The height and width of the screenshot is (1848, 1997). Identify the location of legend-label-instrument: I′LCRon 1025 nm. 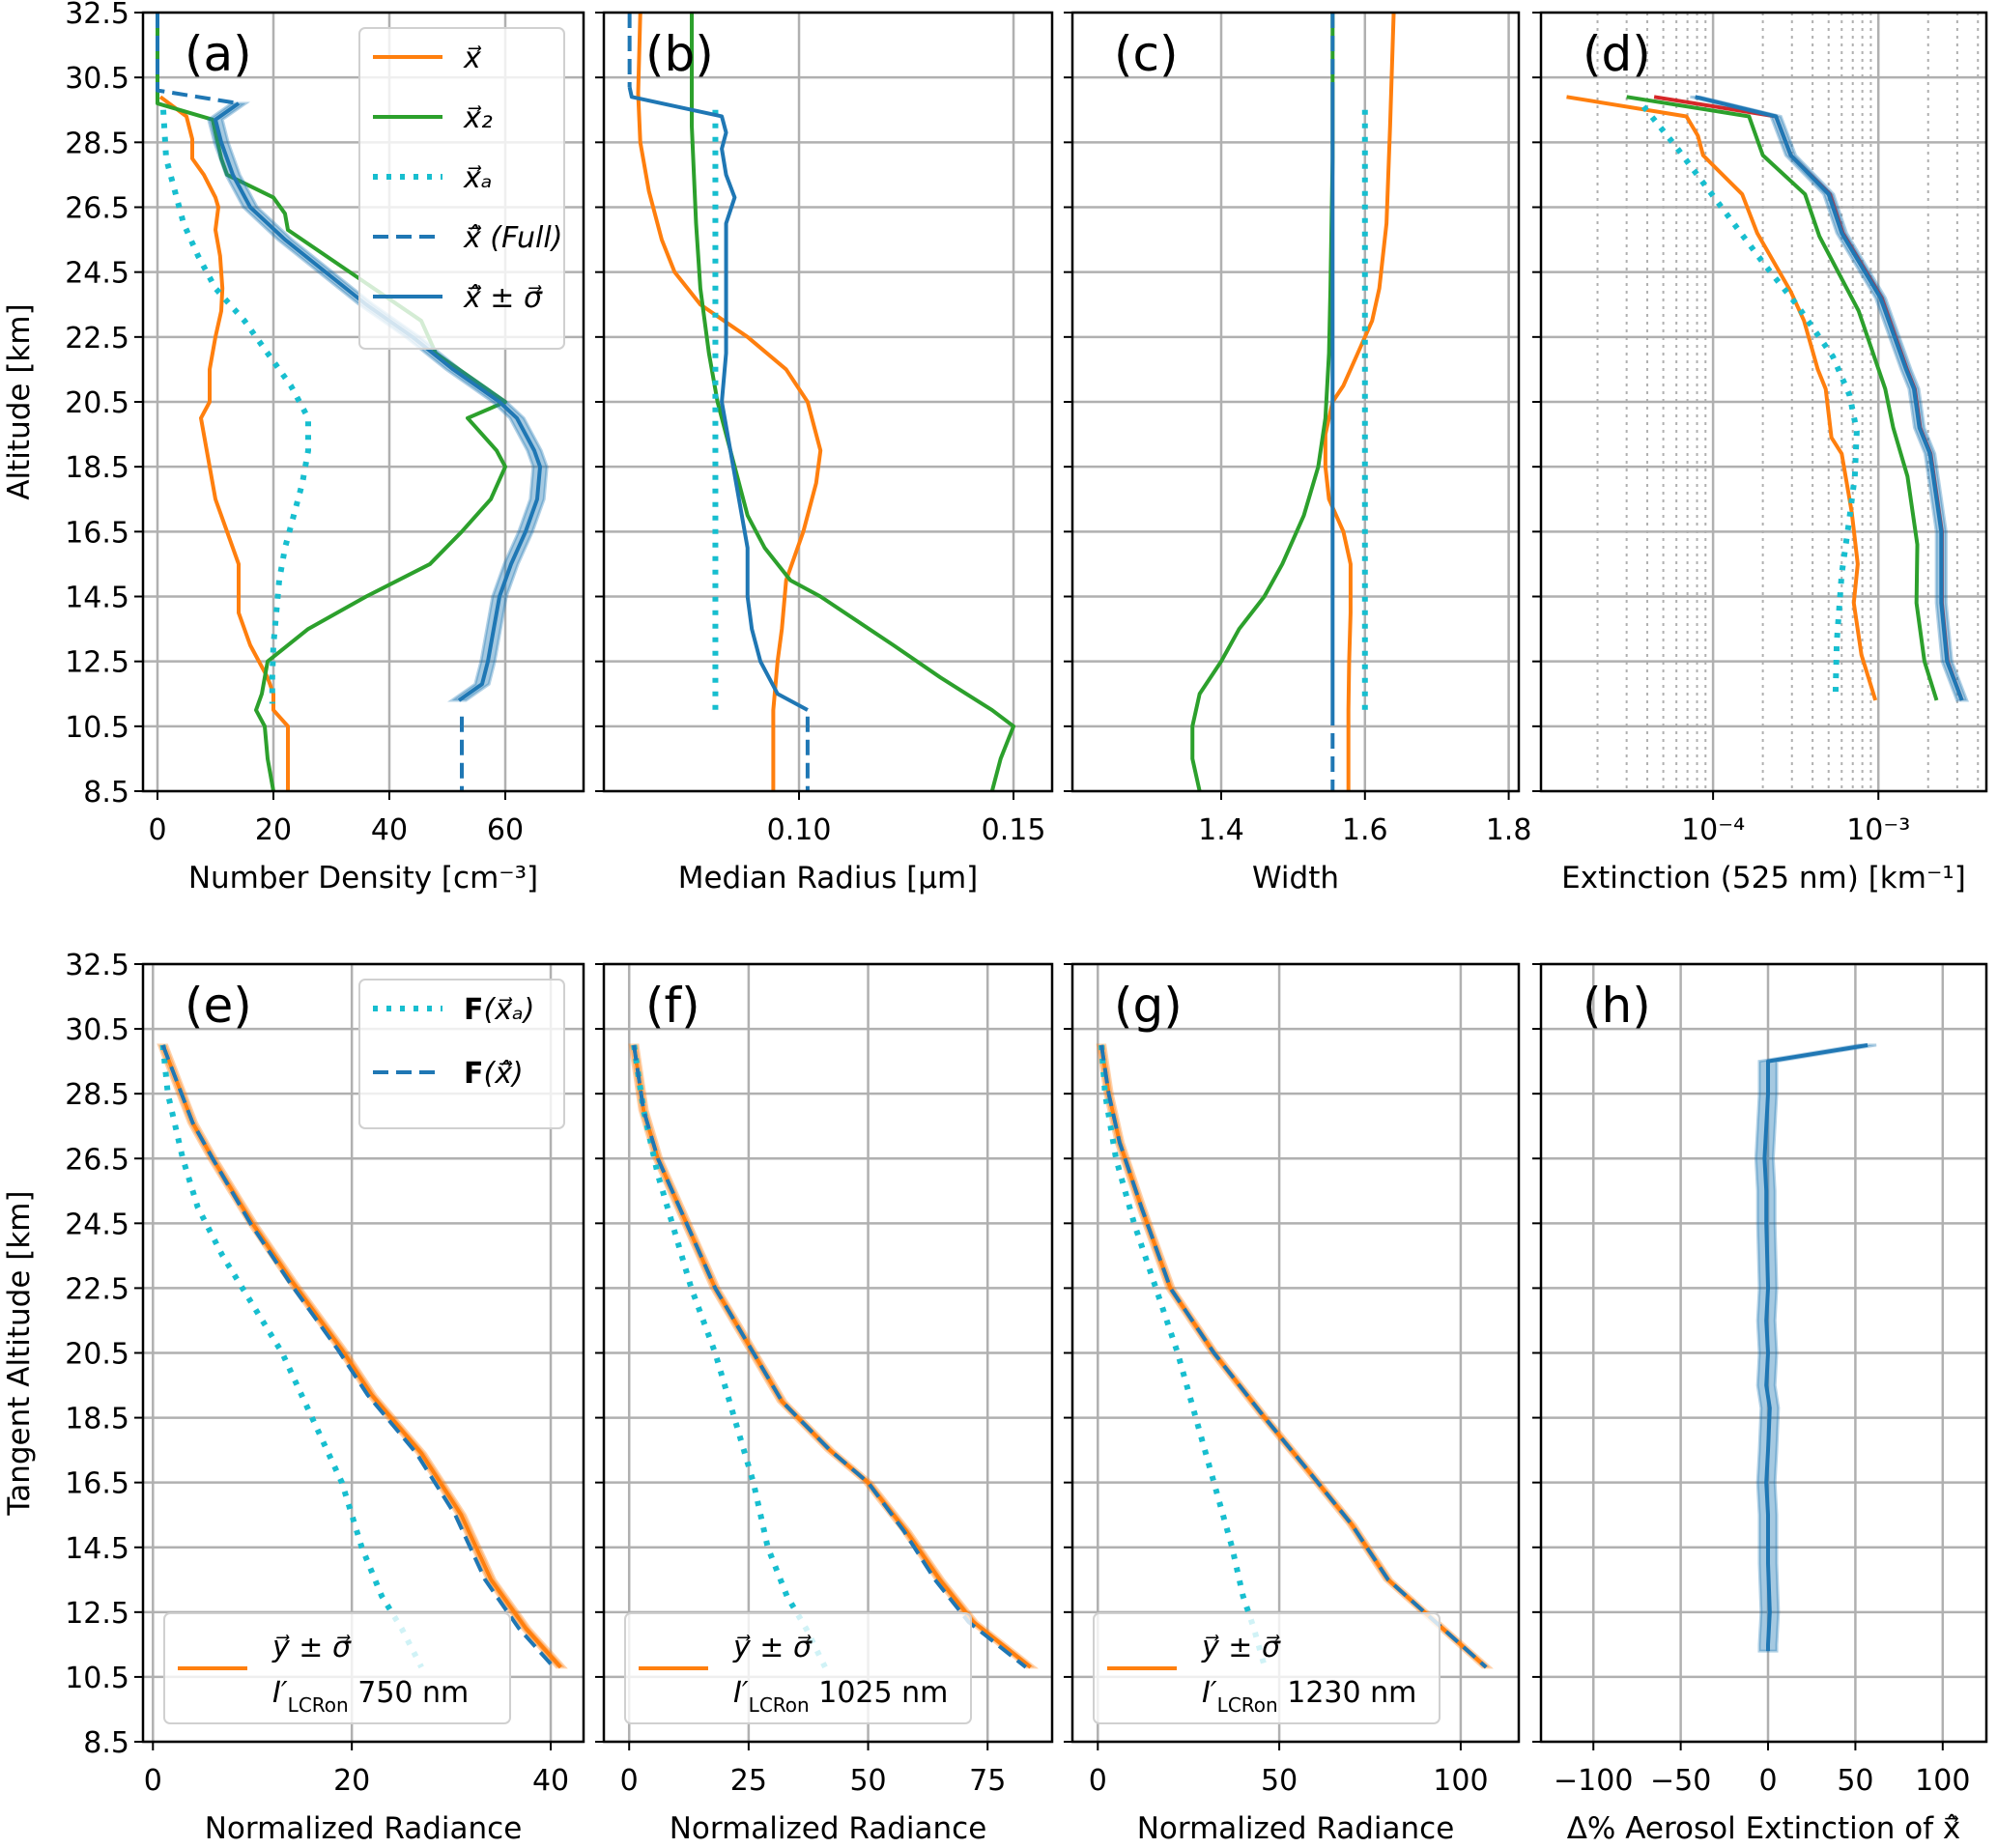
(840, 1696).